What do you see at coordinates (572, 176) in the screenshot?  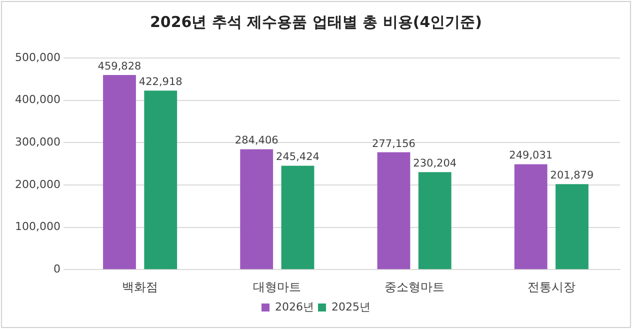 I see `data-label: 201,879` at bounding box center [572, 176].